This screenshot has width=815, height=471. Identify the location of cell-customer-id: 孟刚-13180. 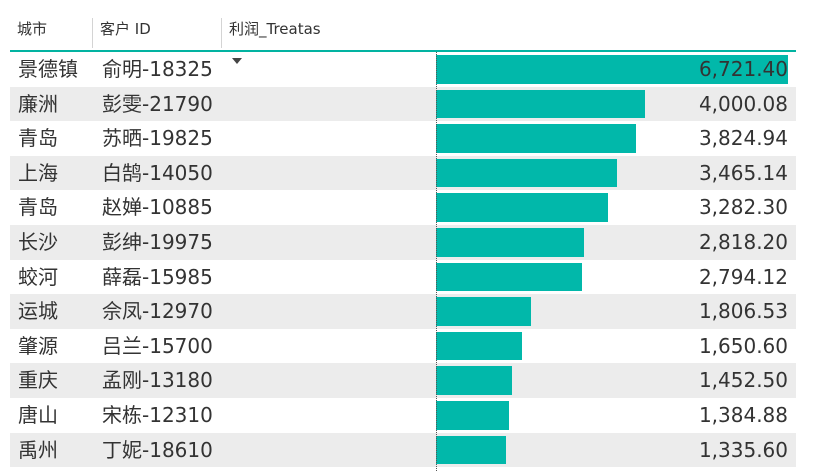
(157, 380).